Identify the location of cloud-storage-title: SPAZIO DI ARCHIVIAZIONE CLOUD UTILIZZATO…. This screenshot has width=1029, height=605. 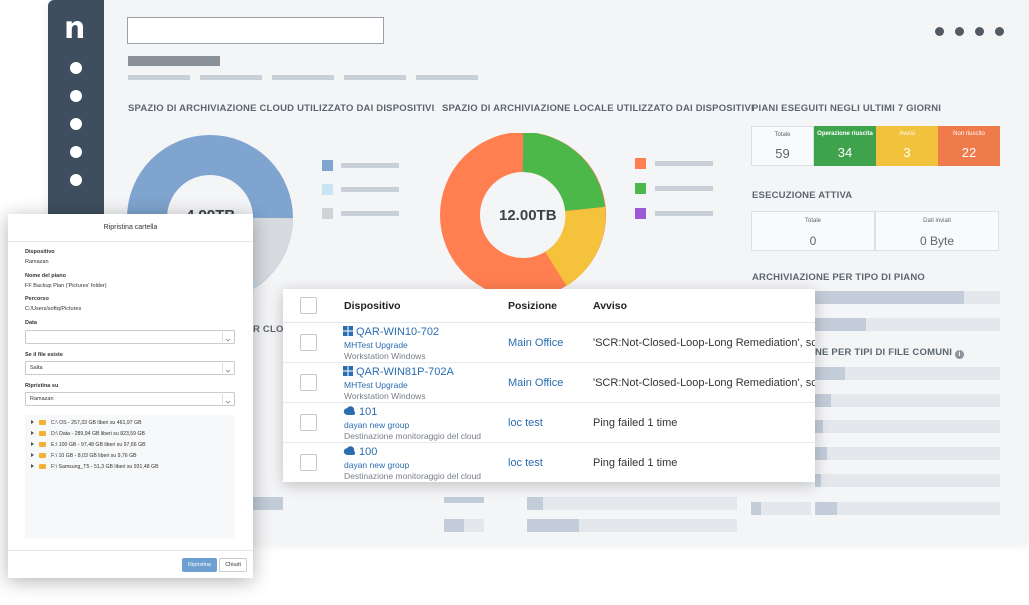
(281, 108).